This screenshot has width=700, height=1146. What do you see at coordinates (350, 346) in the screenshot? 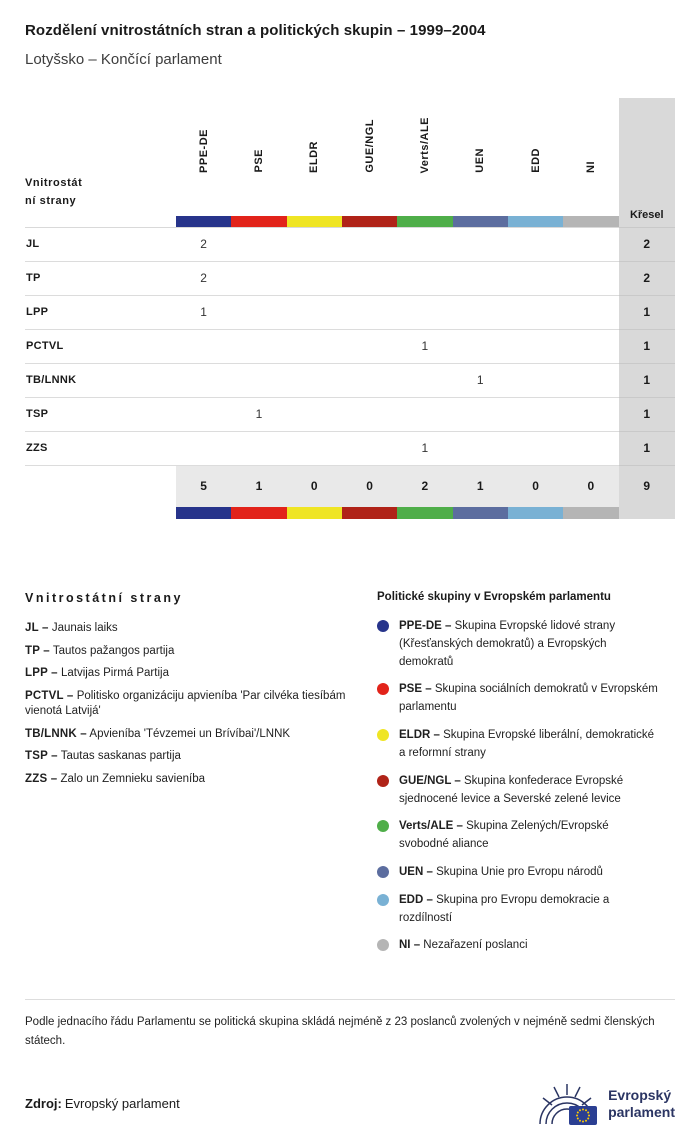
I see `table-row-pctvl: PCTVL 1 1` at bounding box center [350, 346].